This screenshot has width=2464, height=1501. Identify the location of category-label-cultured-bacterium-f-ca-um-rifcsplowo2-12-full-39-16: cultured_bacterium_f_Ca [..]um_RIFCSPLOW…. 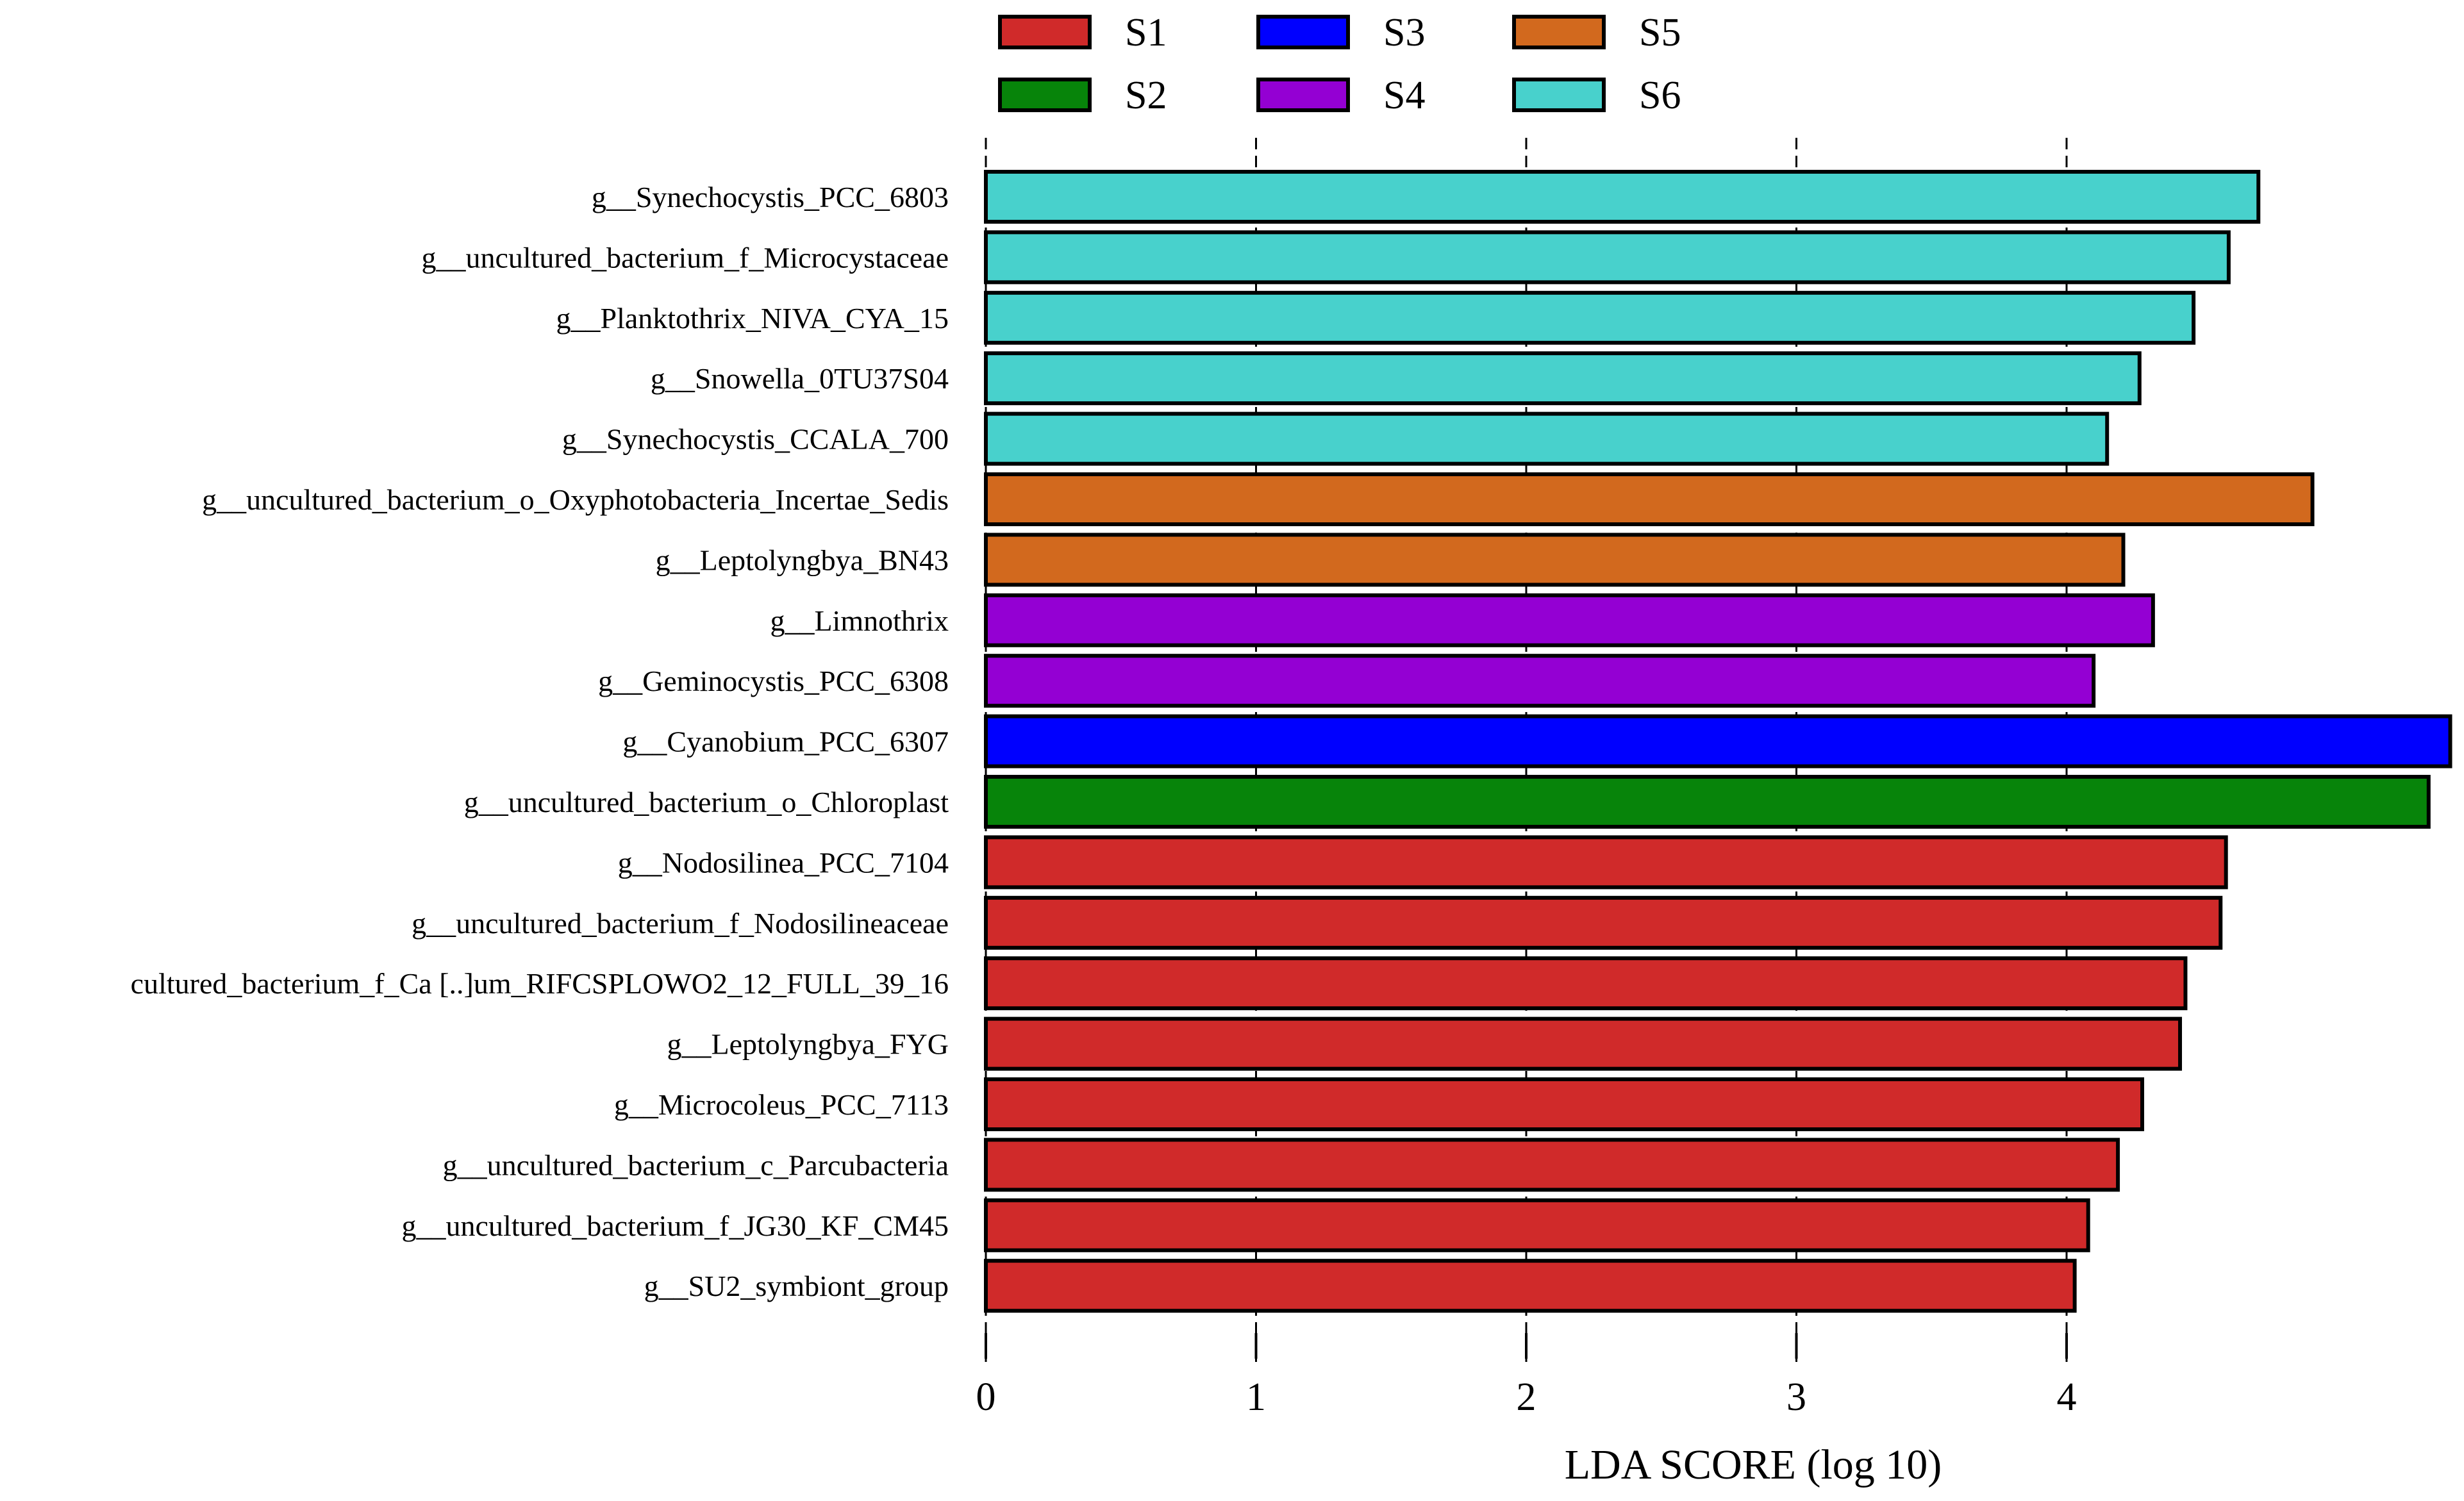
(540, 984).